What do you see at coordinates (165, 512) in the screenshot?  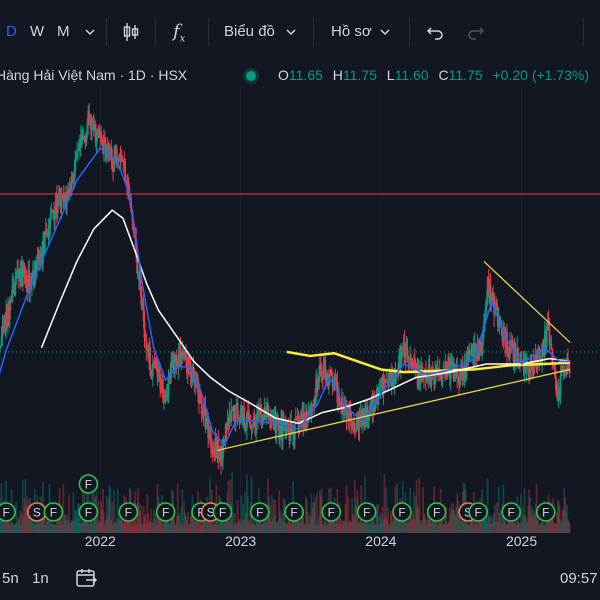 I see `event-marker-ring` at bounding box center [165, 512].